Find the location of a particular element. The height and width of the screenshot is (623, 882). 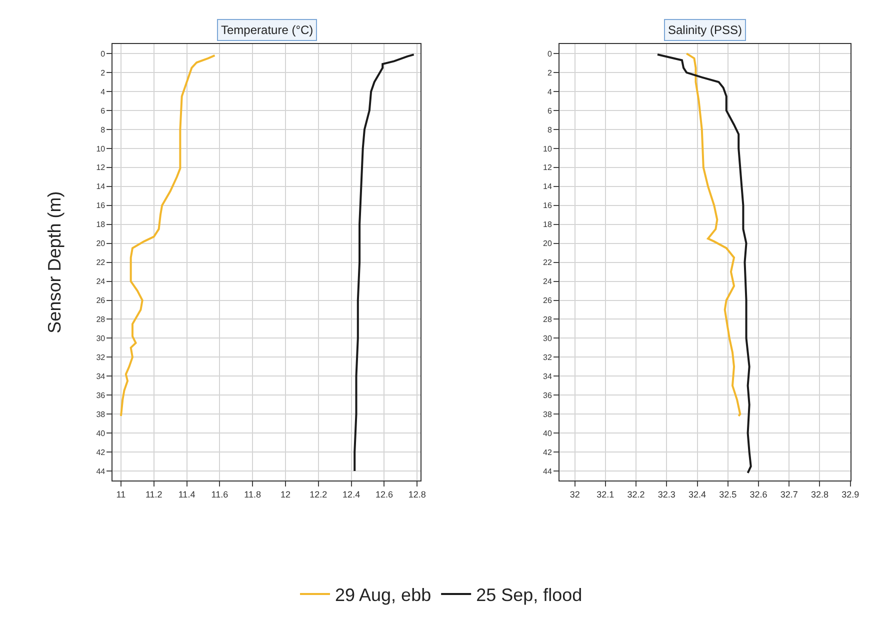

x-tick-label: 11.8 is located at coordinates (253, 494).